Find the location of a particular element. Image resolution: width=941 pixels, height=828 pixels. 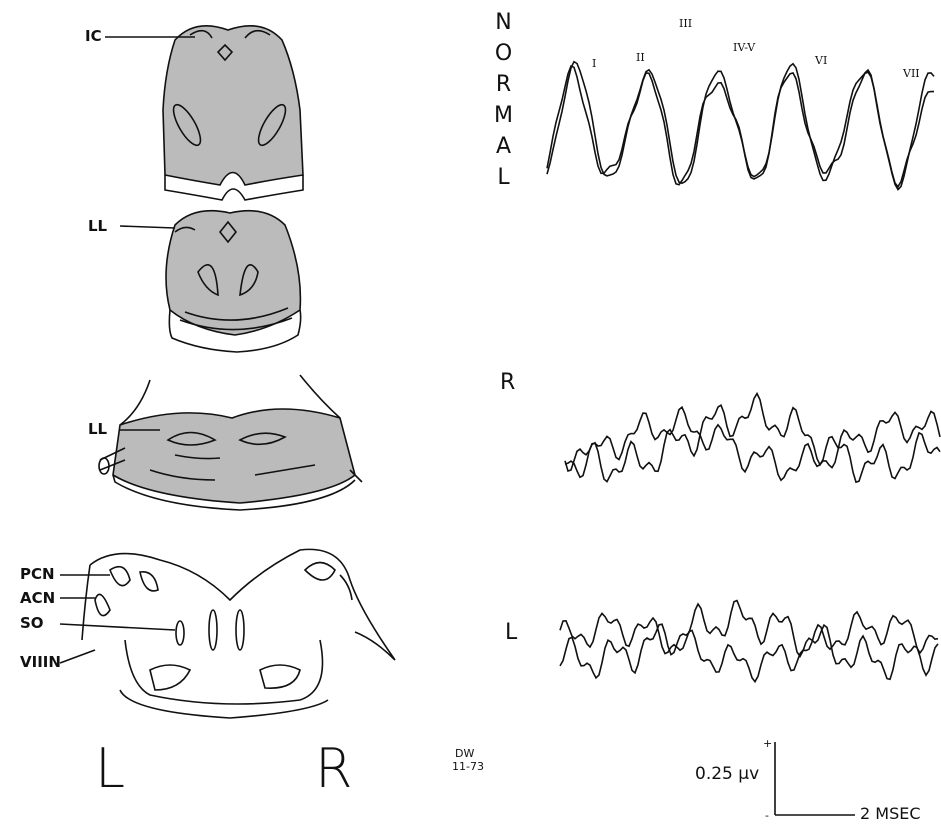

scale-sign: - is located at coordinates (767, 815).